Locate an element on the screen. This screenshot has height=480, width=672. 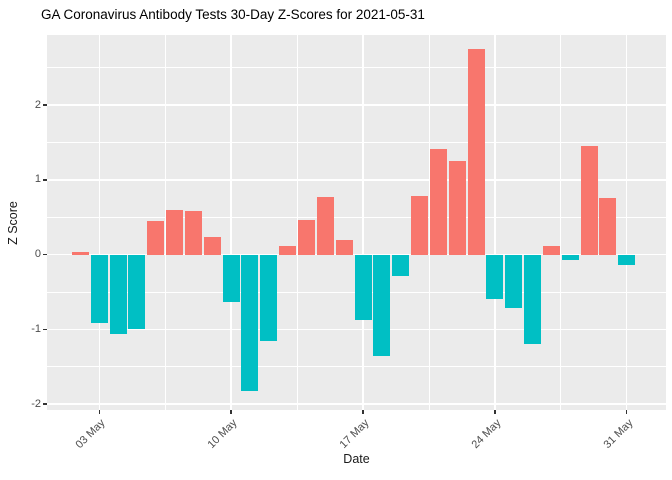
y-tick-label: -2 is located at coordinates (36, 403).